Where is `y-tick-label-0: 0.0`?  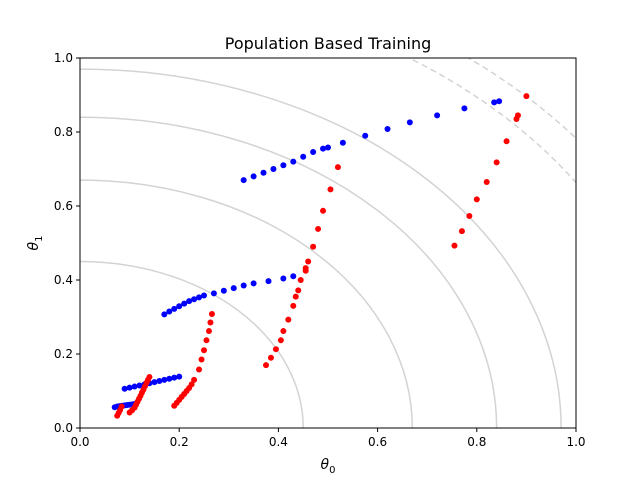 y-tick-label-0: 0.0 is located at coordinates (63, 428).